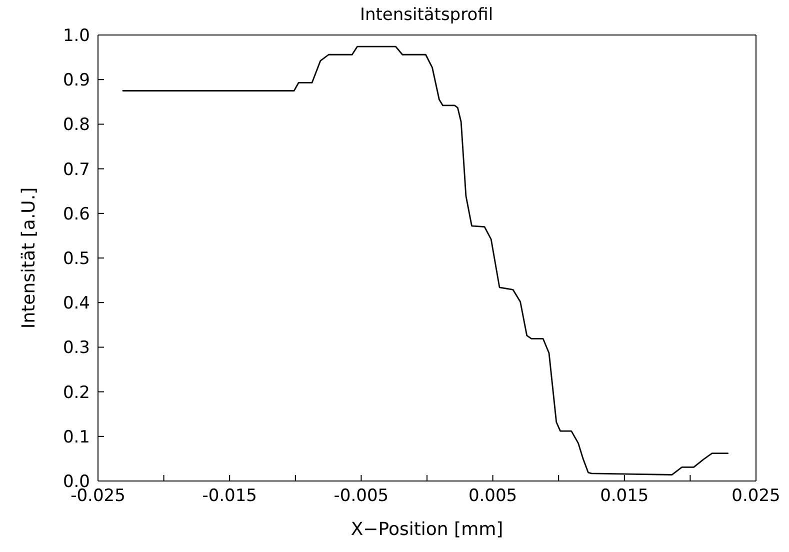 The image size is (789, 552). I want to click on x-tick-label: -0.015, so click(230, 496).